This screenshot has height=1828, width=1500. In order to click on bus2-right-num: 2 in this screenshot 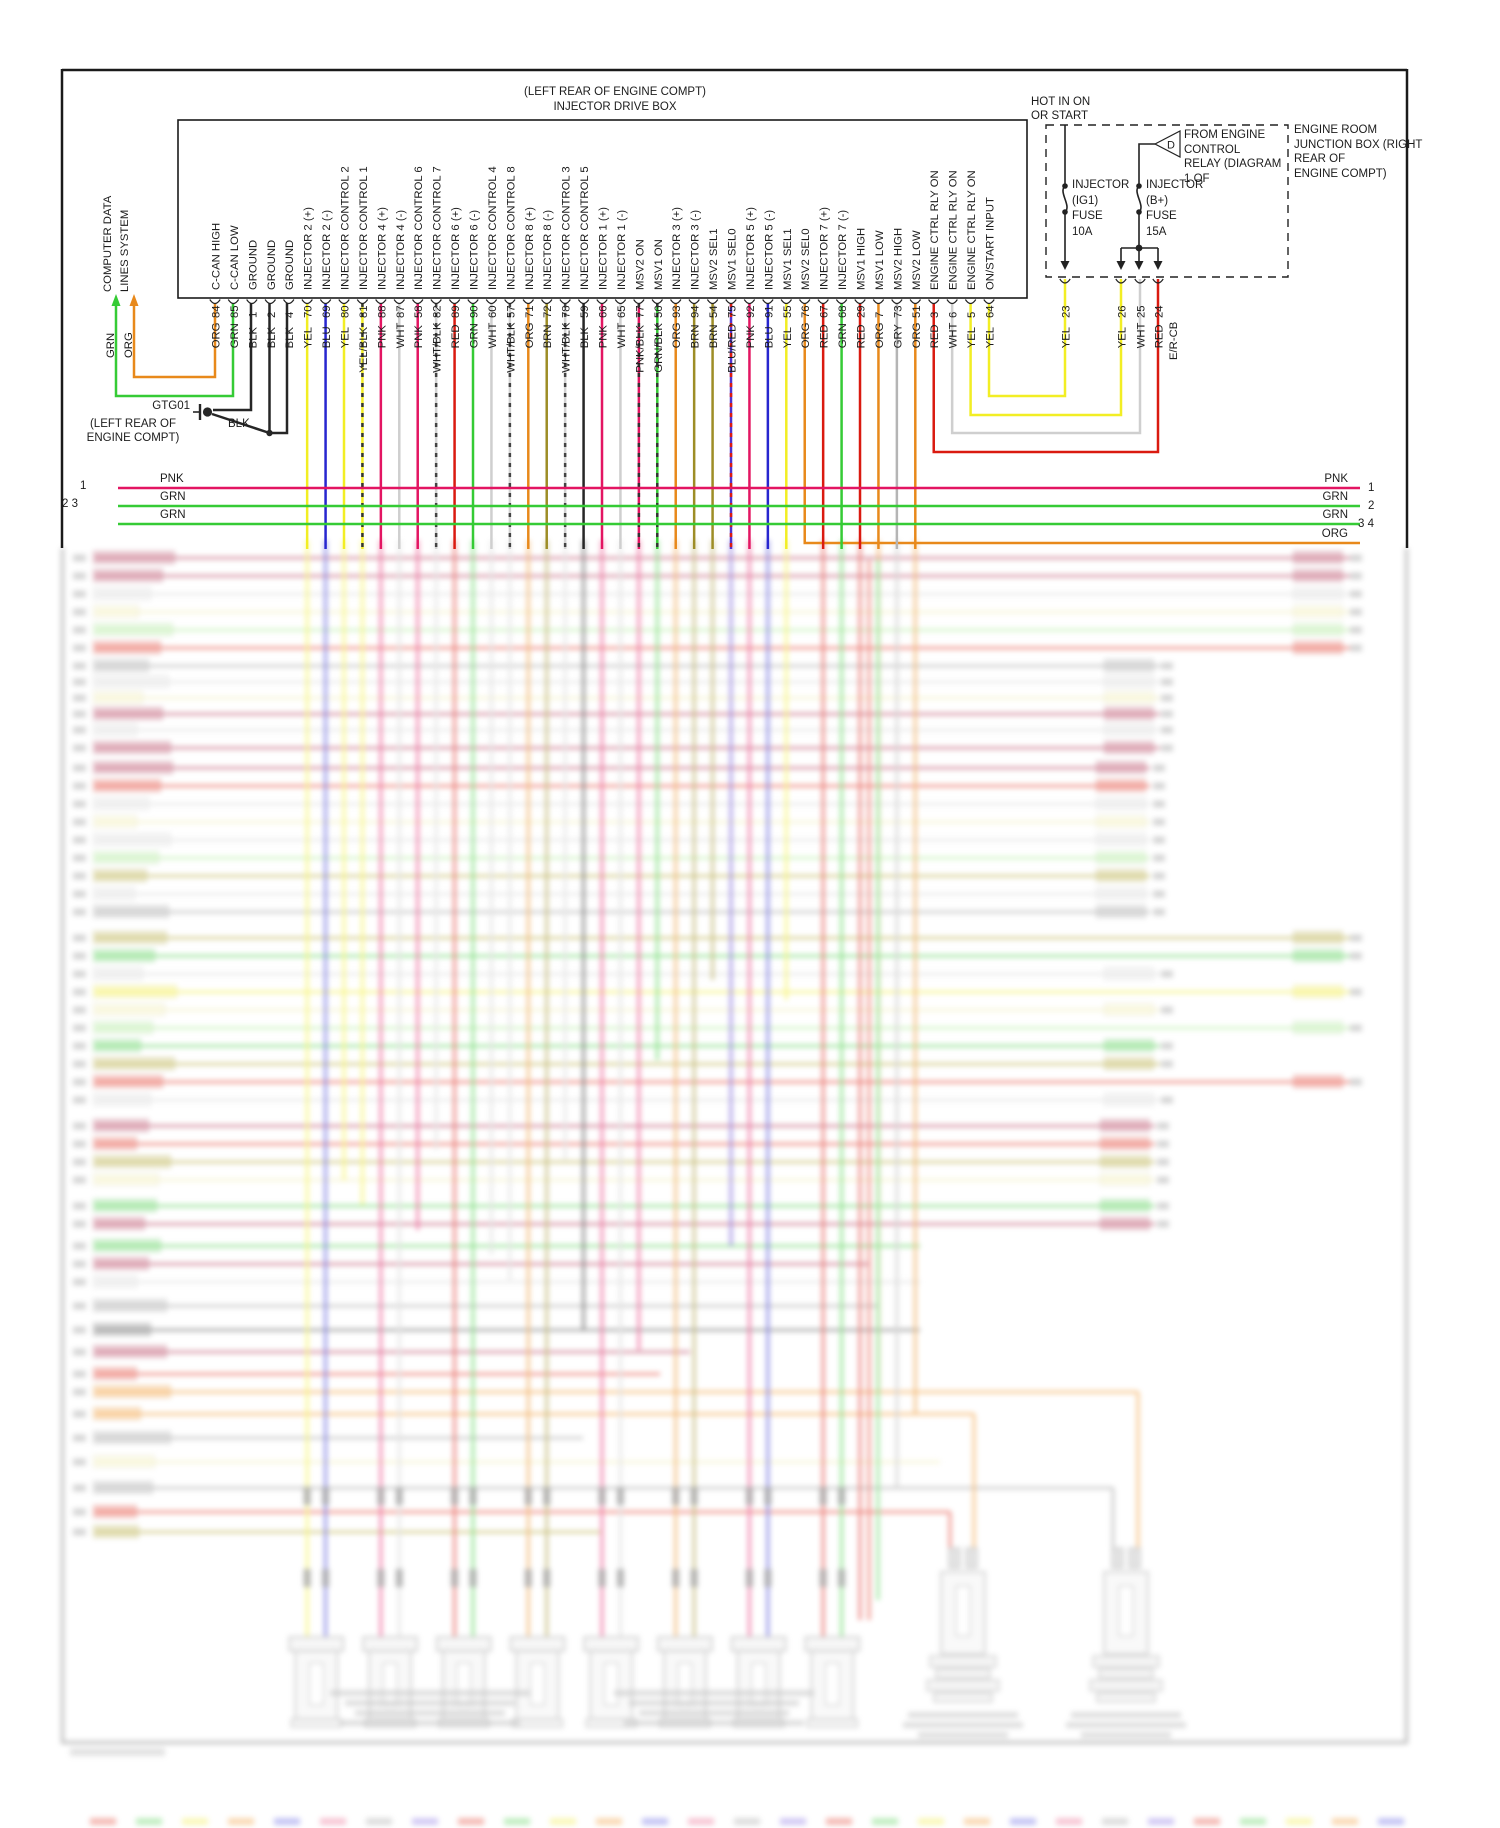, I will do `click(1371, 506)`.